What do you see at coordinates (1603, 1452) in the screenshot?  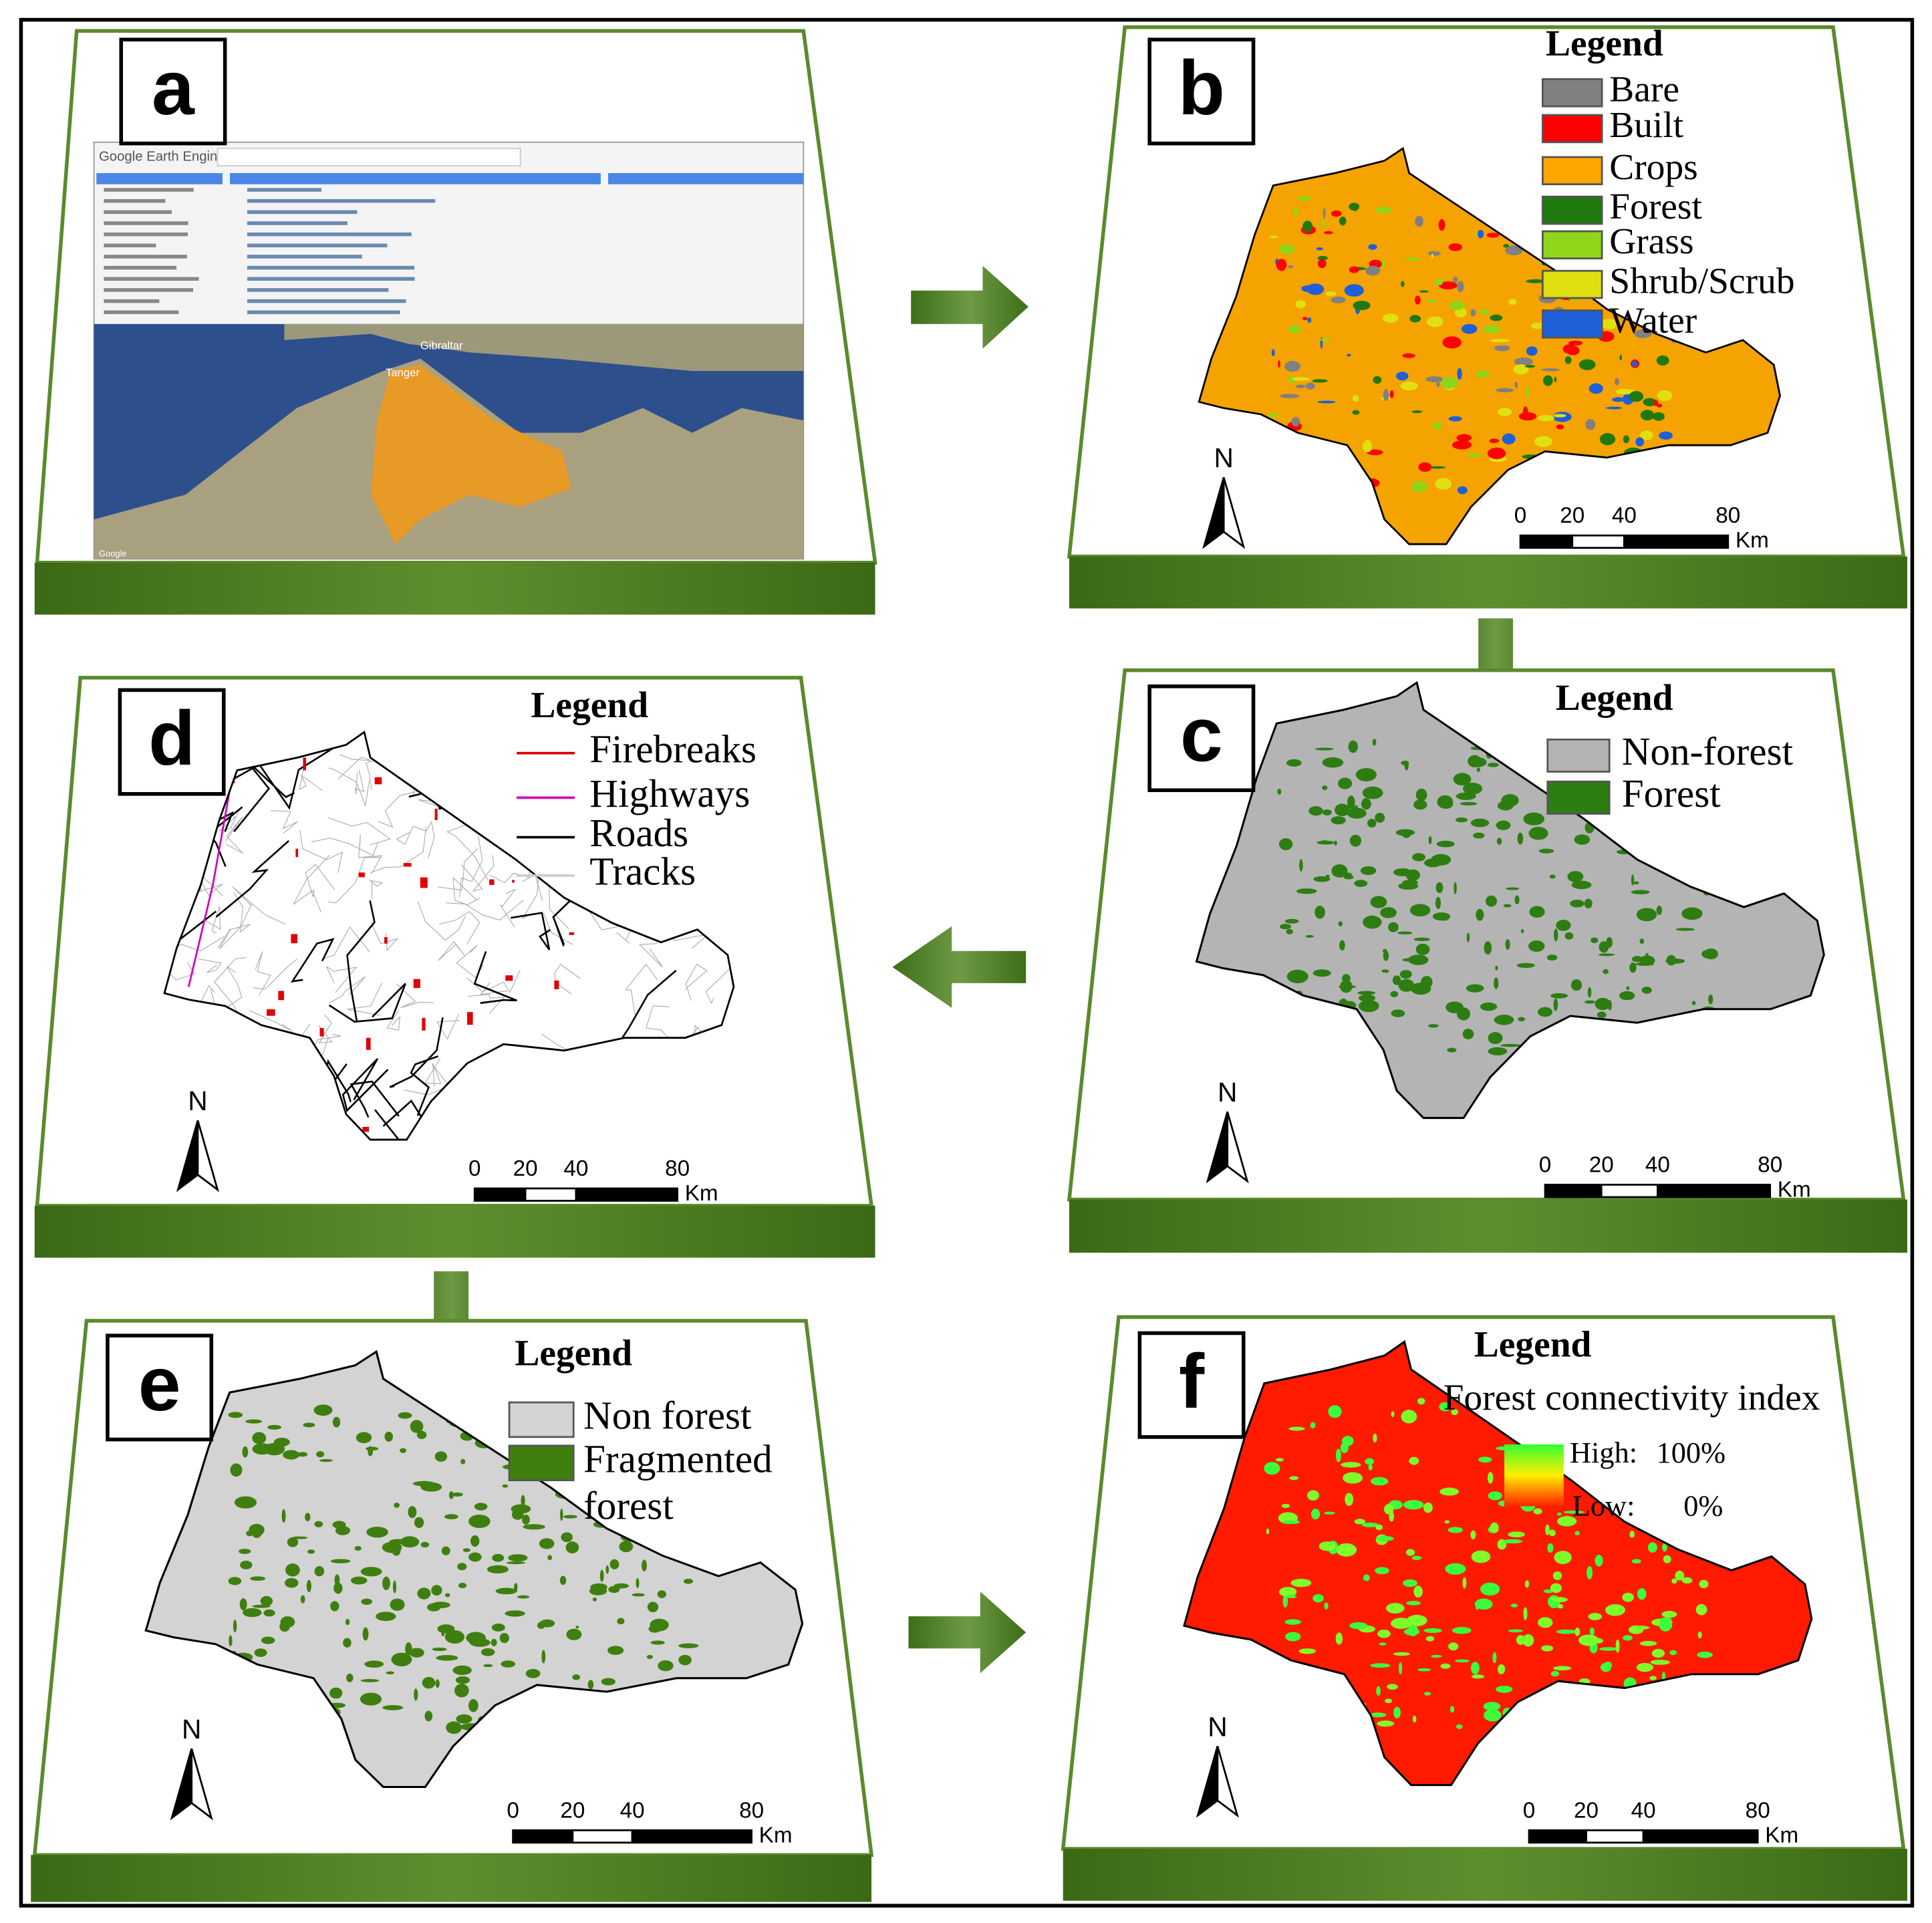 I see `legend-high-label: High:` at bounding box center [1603, 1452].